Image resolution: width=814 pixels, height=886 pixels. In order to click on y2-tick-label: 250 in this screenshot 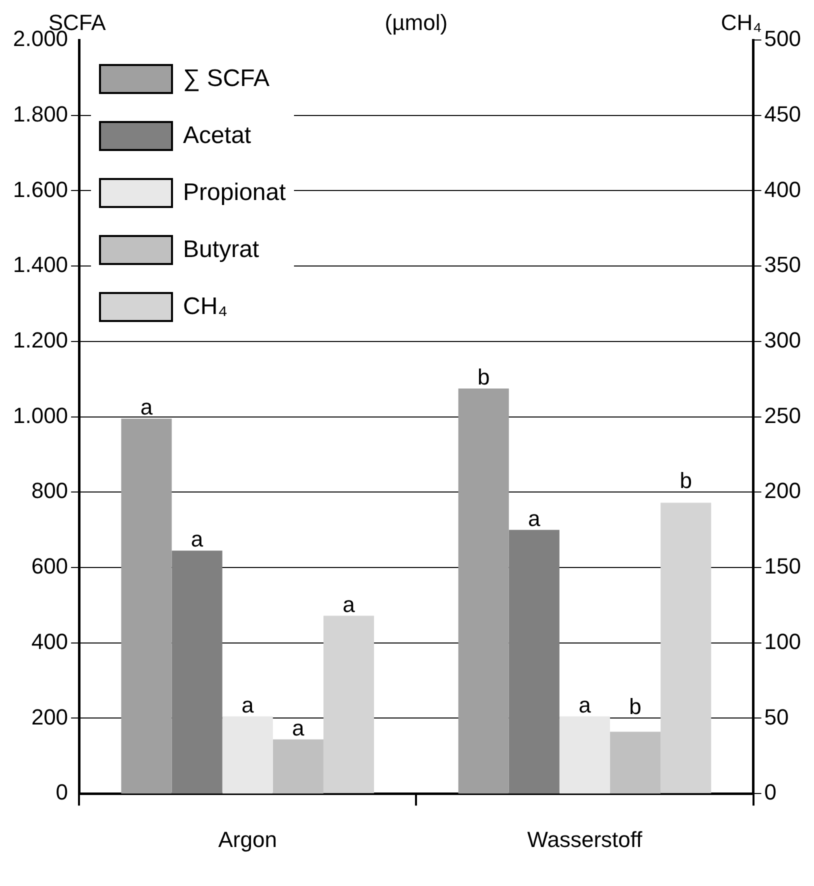, I will do `click(783, 415)`.